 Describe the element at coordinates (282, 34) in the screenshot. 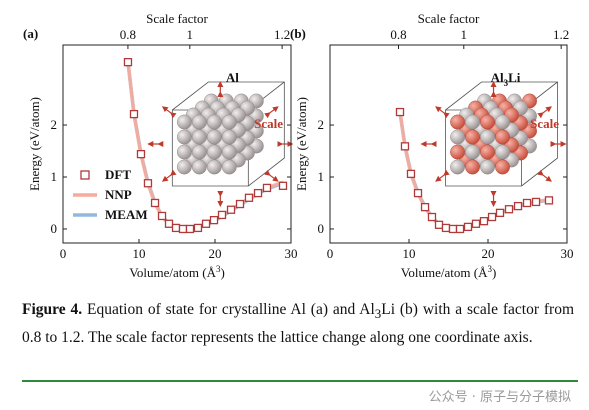

I see `x2-tick-label: 1.2` at that location.